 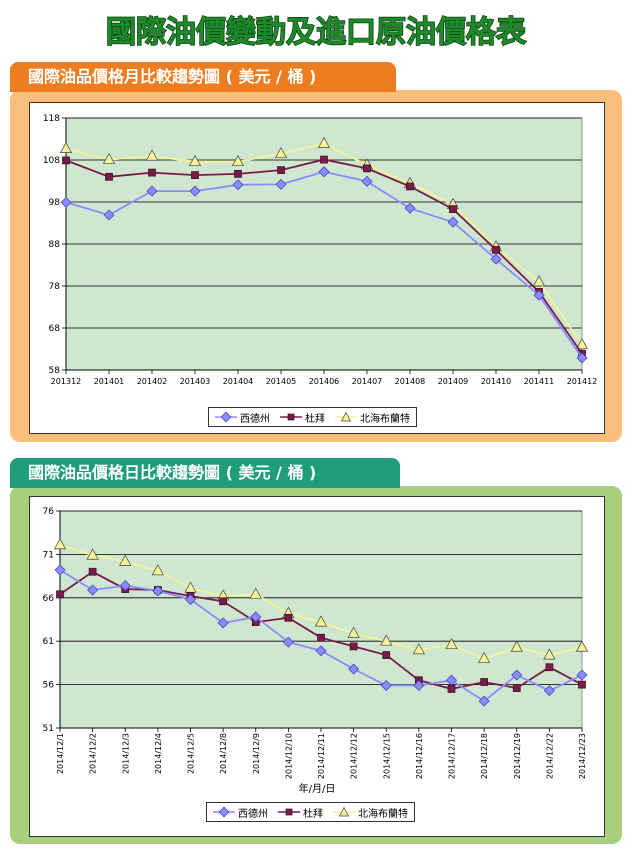 I want to click on page-title: 國際油價變動及進口原油價格表, so click(x=316, y=32).